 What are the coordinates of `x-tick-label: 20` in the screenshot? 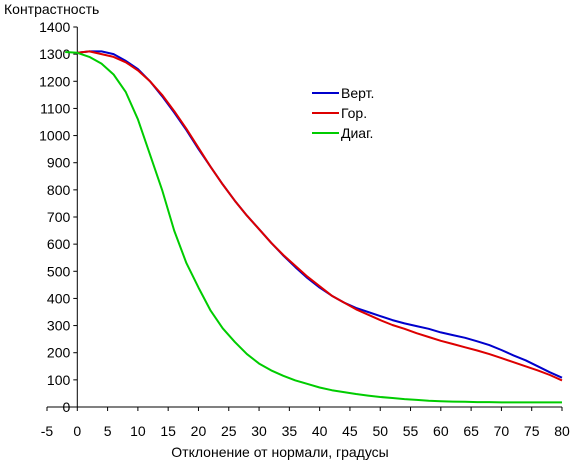 It's located at (199, 431).